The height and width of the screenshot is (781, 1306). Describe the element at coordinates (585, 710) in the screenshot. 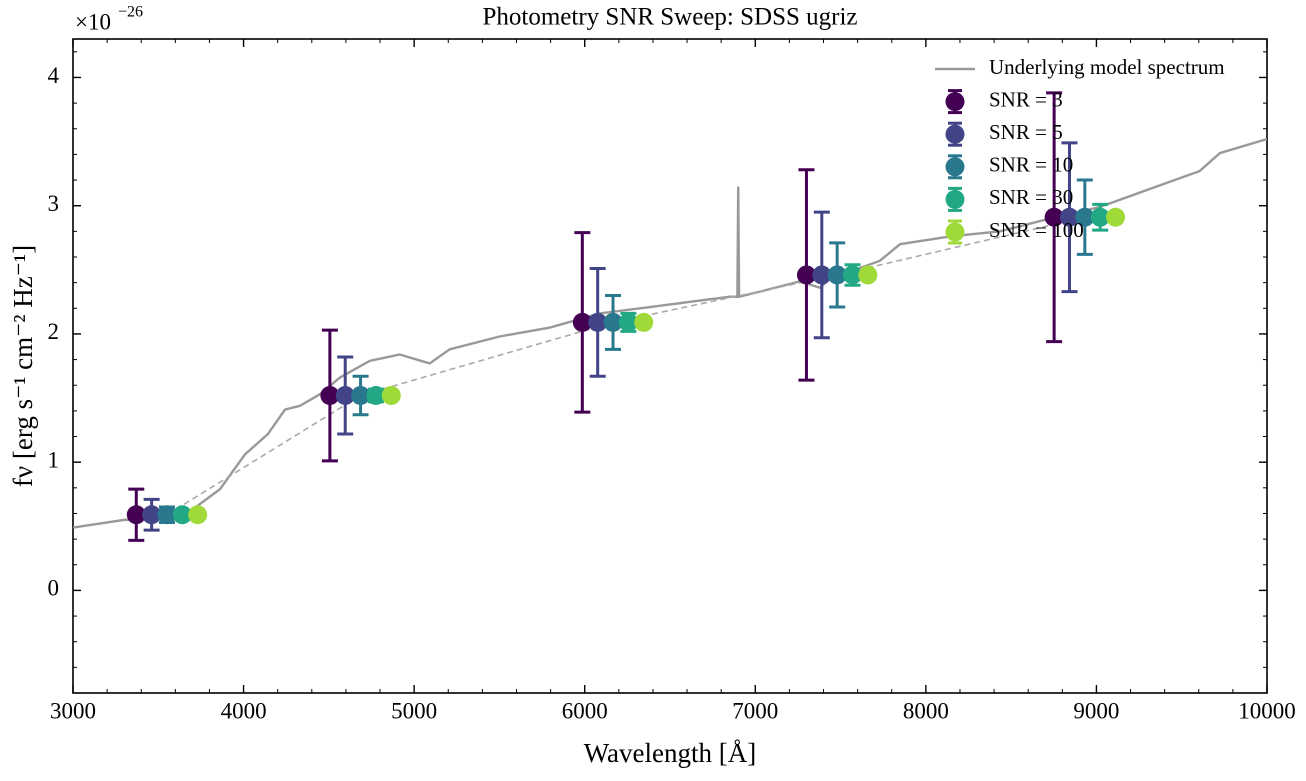

I see `x-tick-label: 6000` at that location.